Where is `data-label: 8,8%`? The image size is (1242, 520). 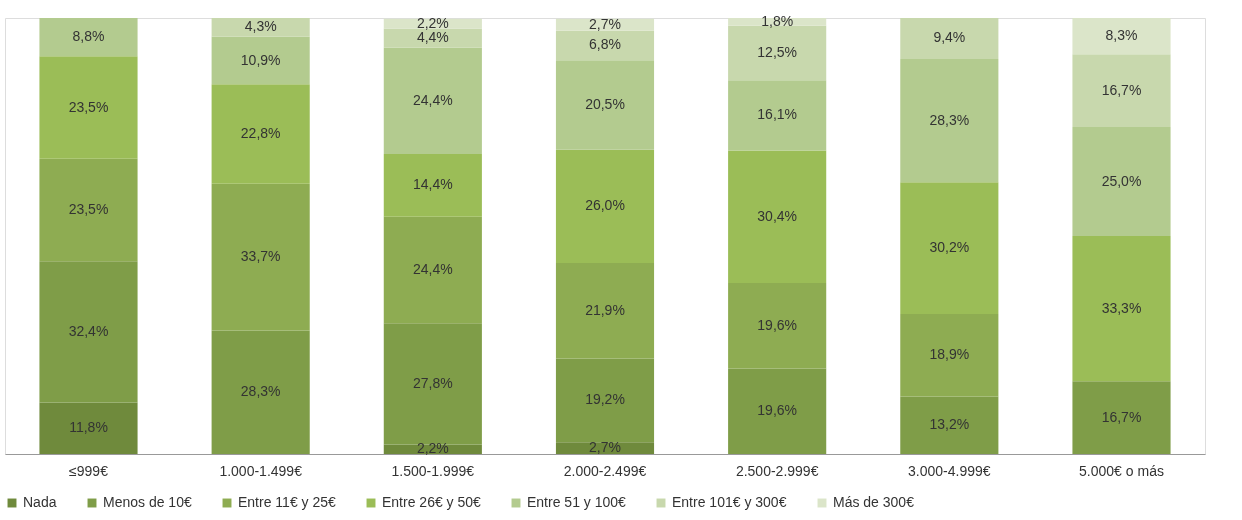 data-label: 8,8% is located at coordinates (88, 36).